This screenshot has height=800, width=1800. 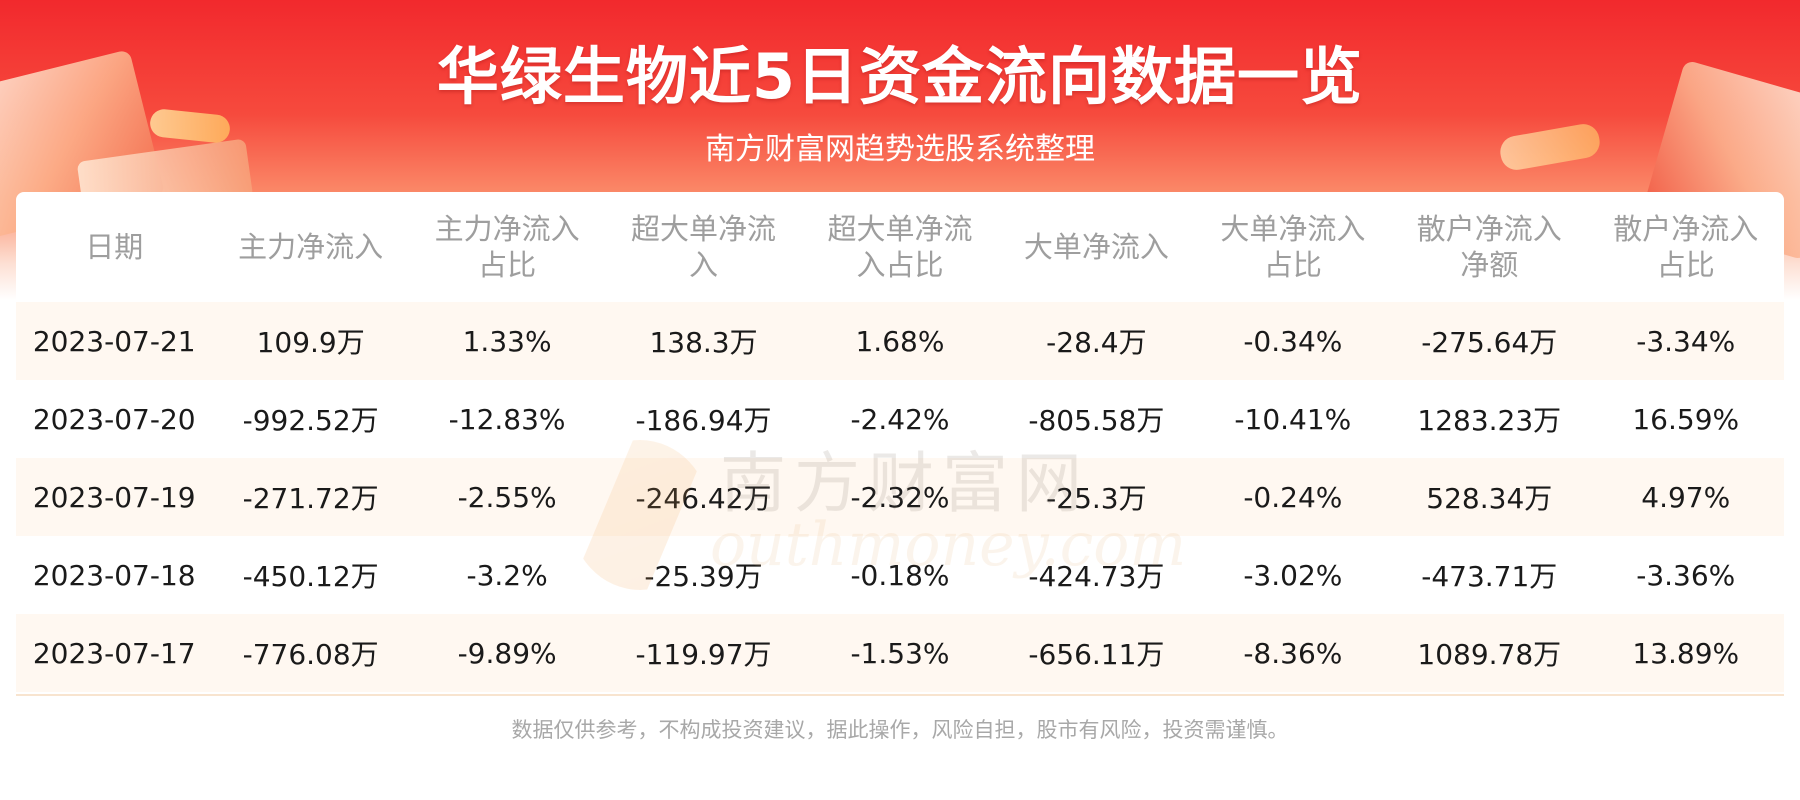 What do you see at coordinates (1489, 653) in the screenshot?
I see `value-cell: 1089.78万` at bounding box center [1489, 653].